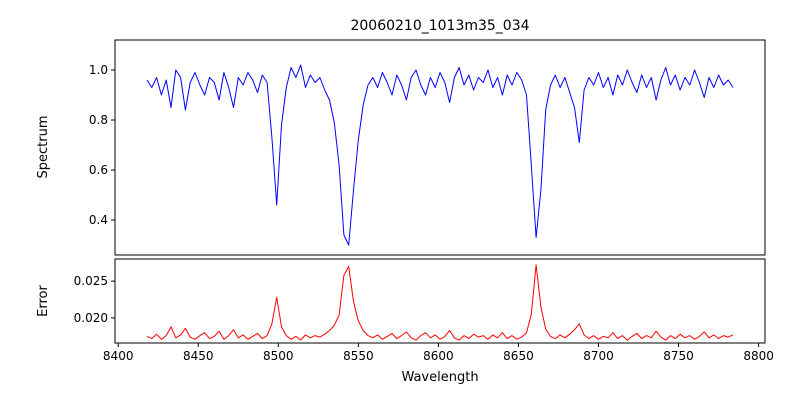 The image size is (800, 405). What do you see at coordinates (118, 356) in the screenshot?
I see `x-tick-label: 8400` at bounding box center [118, 356].